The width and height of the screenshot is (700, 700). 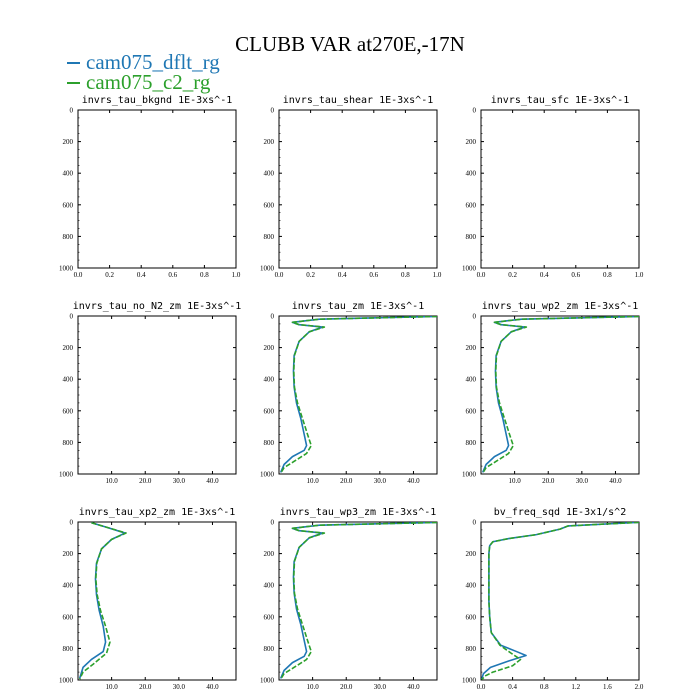 What do you see at coordinates (544, 687) in the screenshot?
I see `panel-9-xtick-label: 0.8` at bounding box center [544, 687].